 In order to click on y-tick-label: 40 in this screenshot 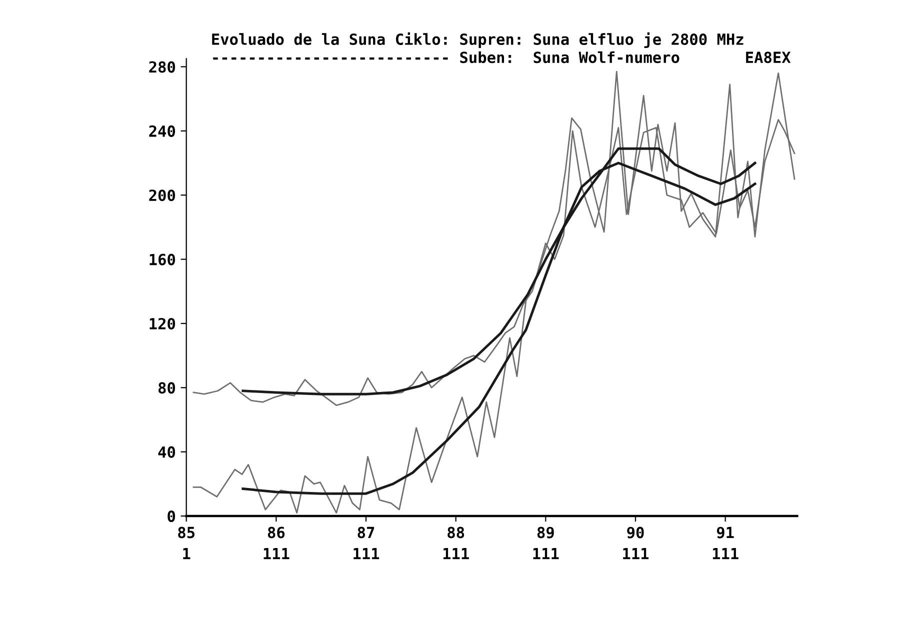, I will do `click(167, 452)`.